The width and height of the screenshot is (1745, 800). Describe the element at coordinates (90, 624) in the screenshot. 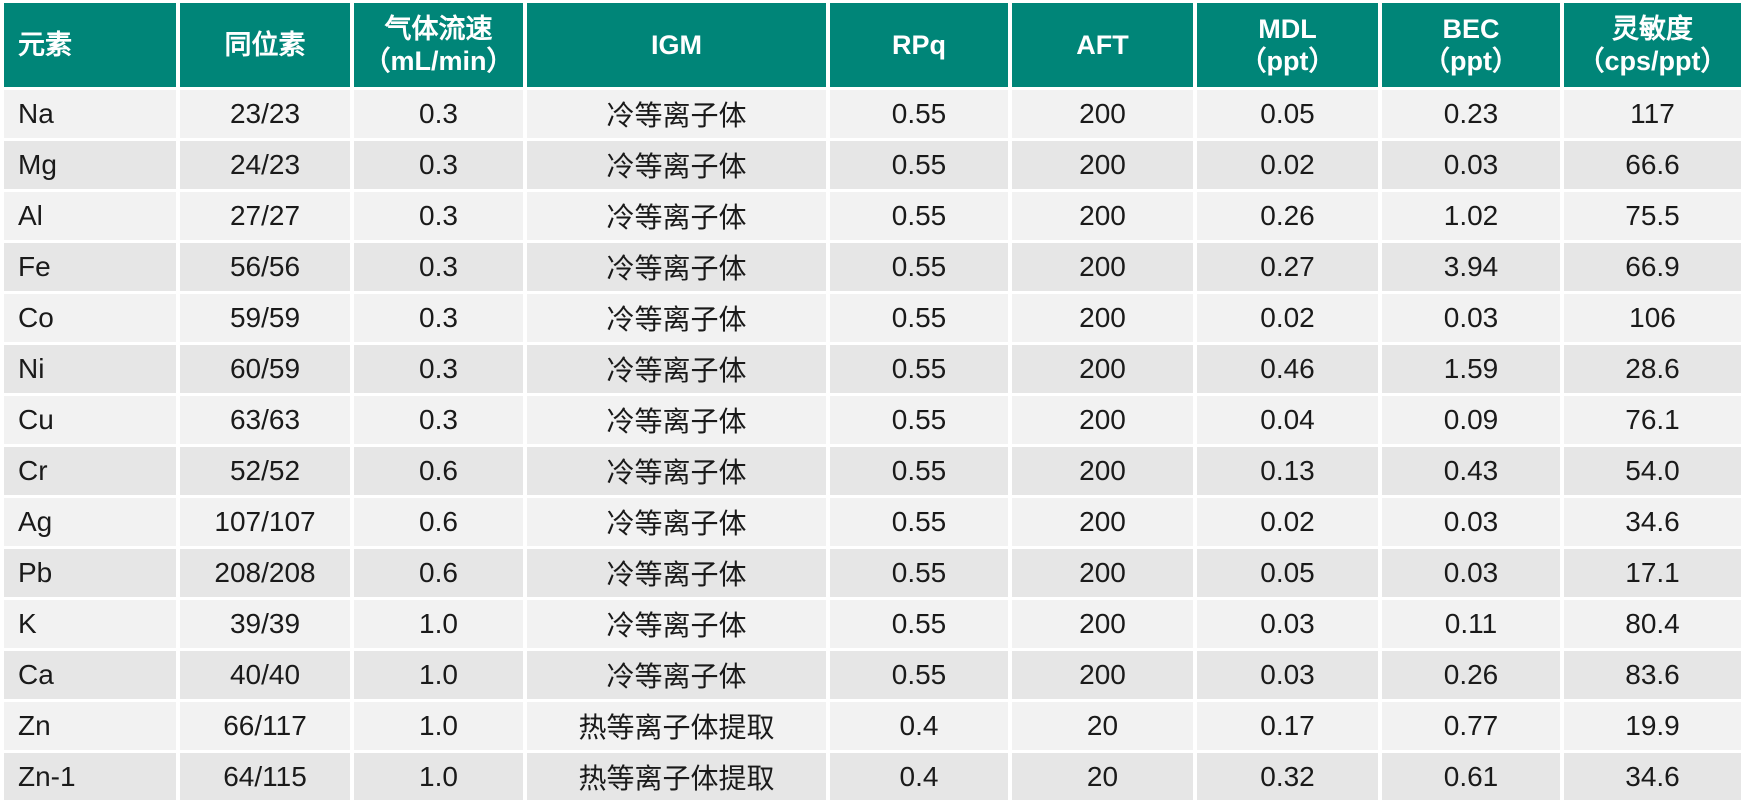

I see `cell-element: K` at that location.